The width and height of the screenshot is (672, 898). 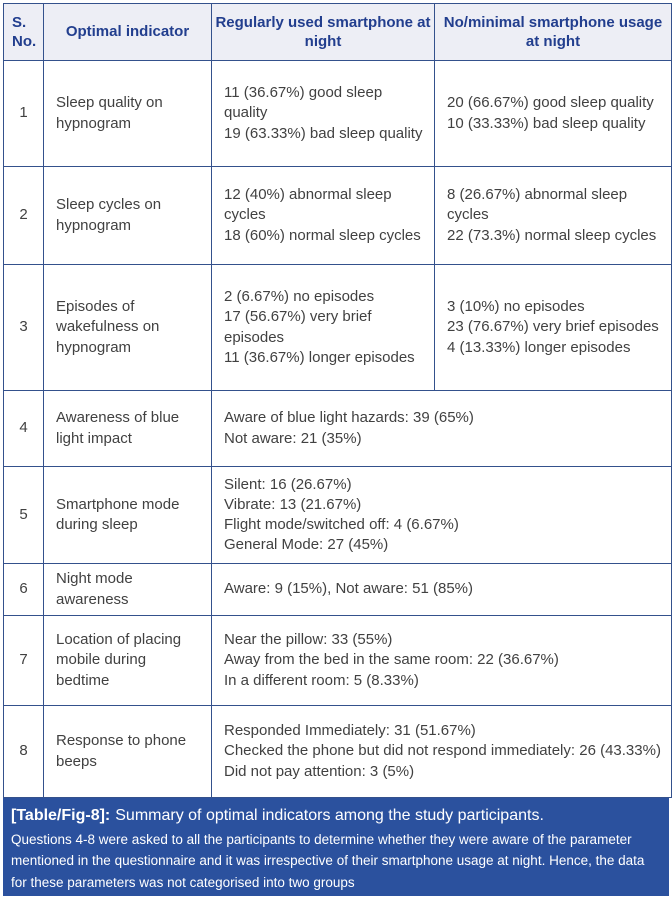 What do you see at coordinates (441, 589) in the screenshot?
I see `combined-usage-cell: Aware: 9 (15%), Not aware: 51 (85%)` at bounding box center [441, 589].